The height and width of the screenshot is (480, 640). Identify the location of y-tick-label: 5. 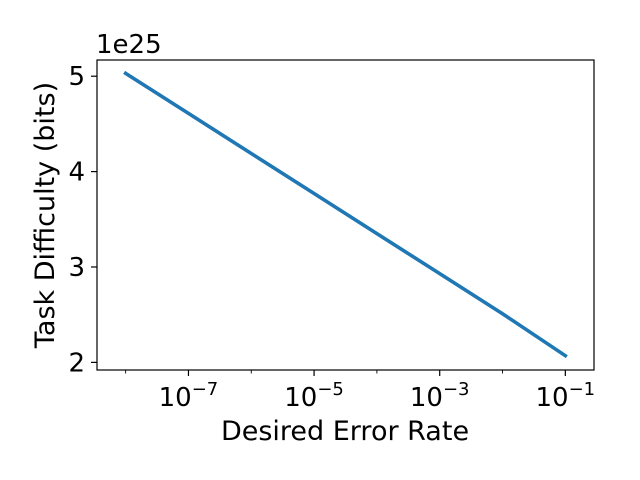
(76, 77).